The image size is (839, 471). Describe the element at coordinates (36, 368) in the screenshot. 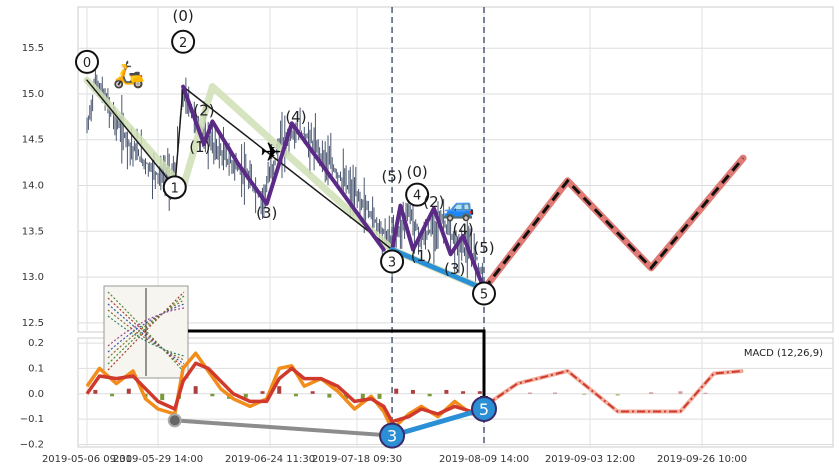

I see `macd-y-tick-label: 0.1` at that location.